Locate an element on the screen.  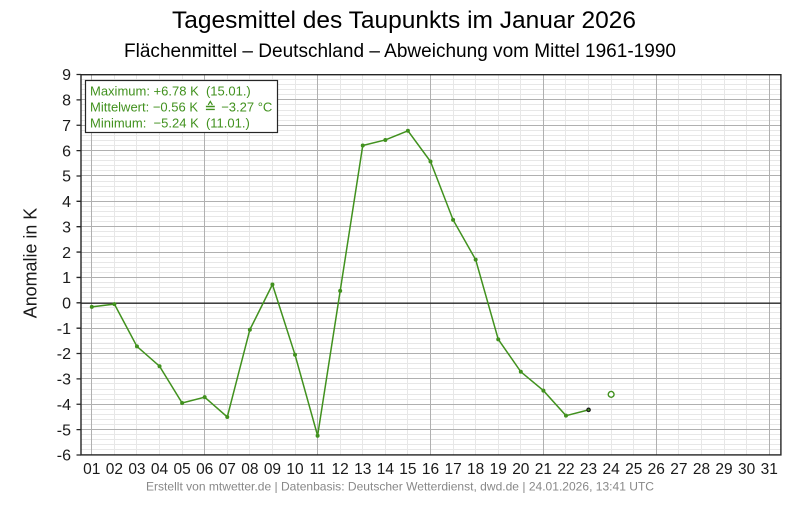
svg-text: 24 is located at coordinates (612, 469).